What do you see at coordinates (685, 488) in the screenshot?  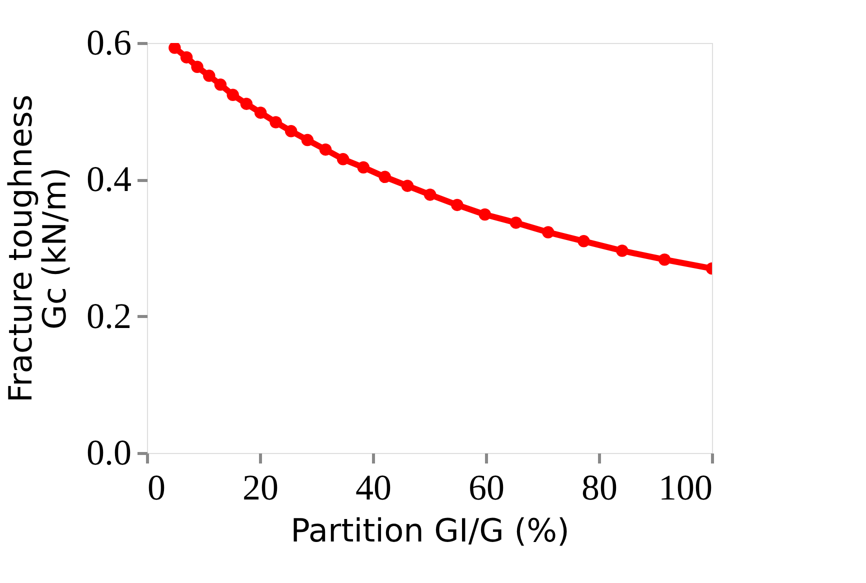 I see `x-tick-label: 100` at bounding box center [685, 488].